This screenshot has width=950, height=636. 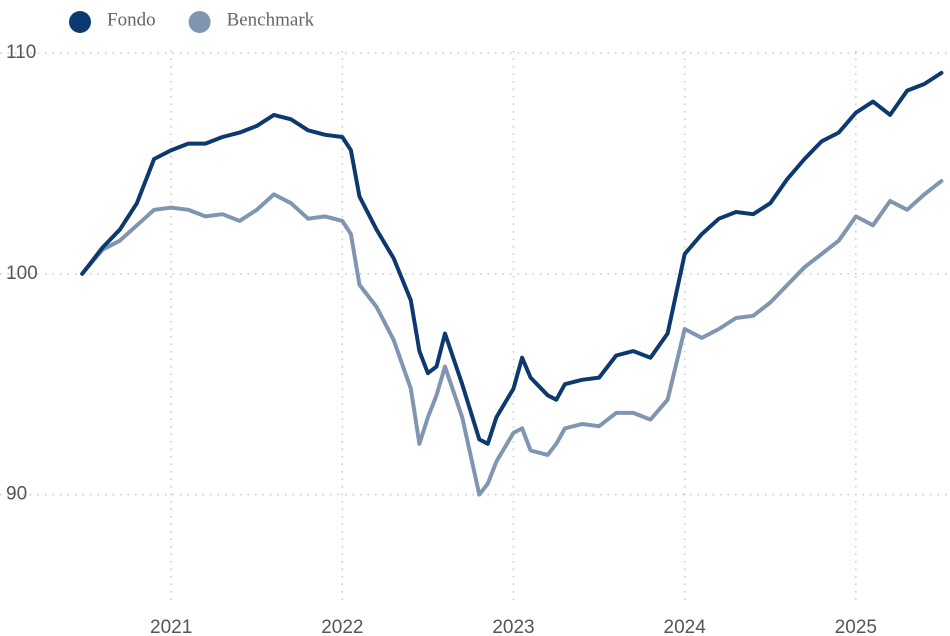 I want to click on x-tick-label: 2024, so click(x=685, y=626).